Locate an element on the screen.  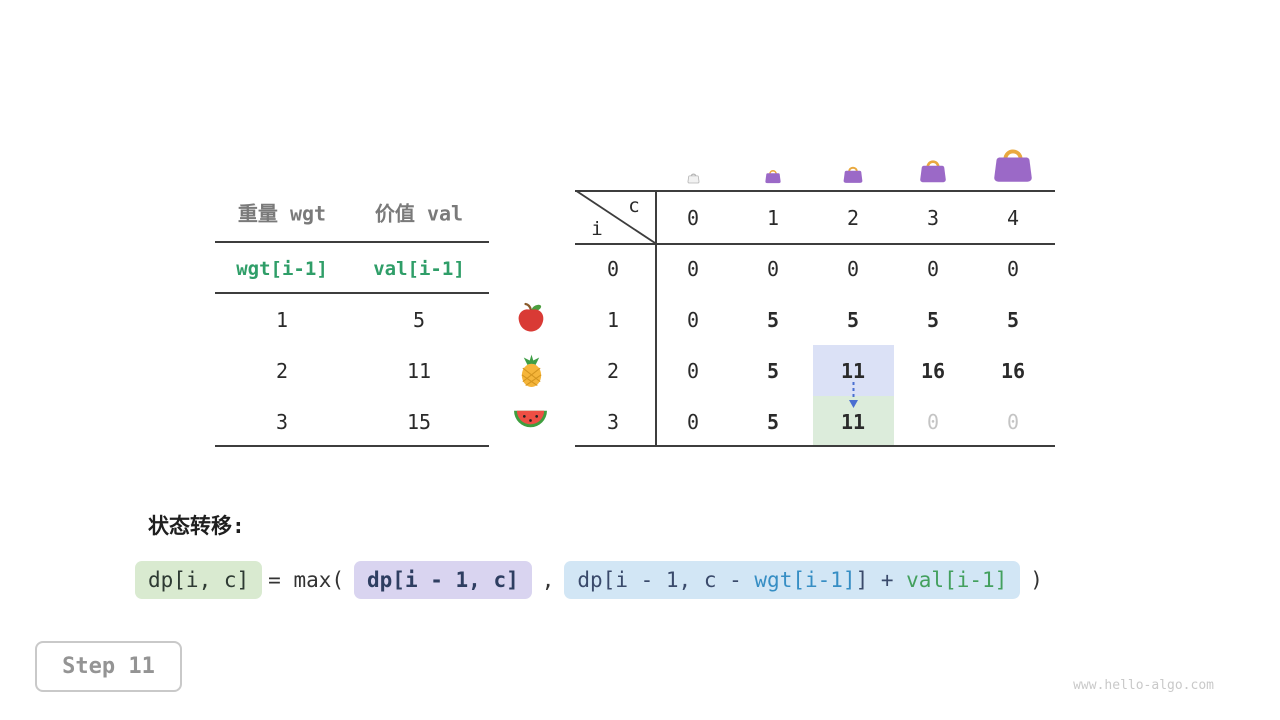
formula-arg2-wgt-token: wgt[i-1] is located at coordinates (805, 580).